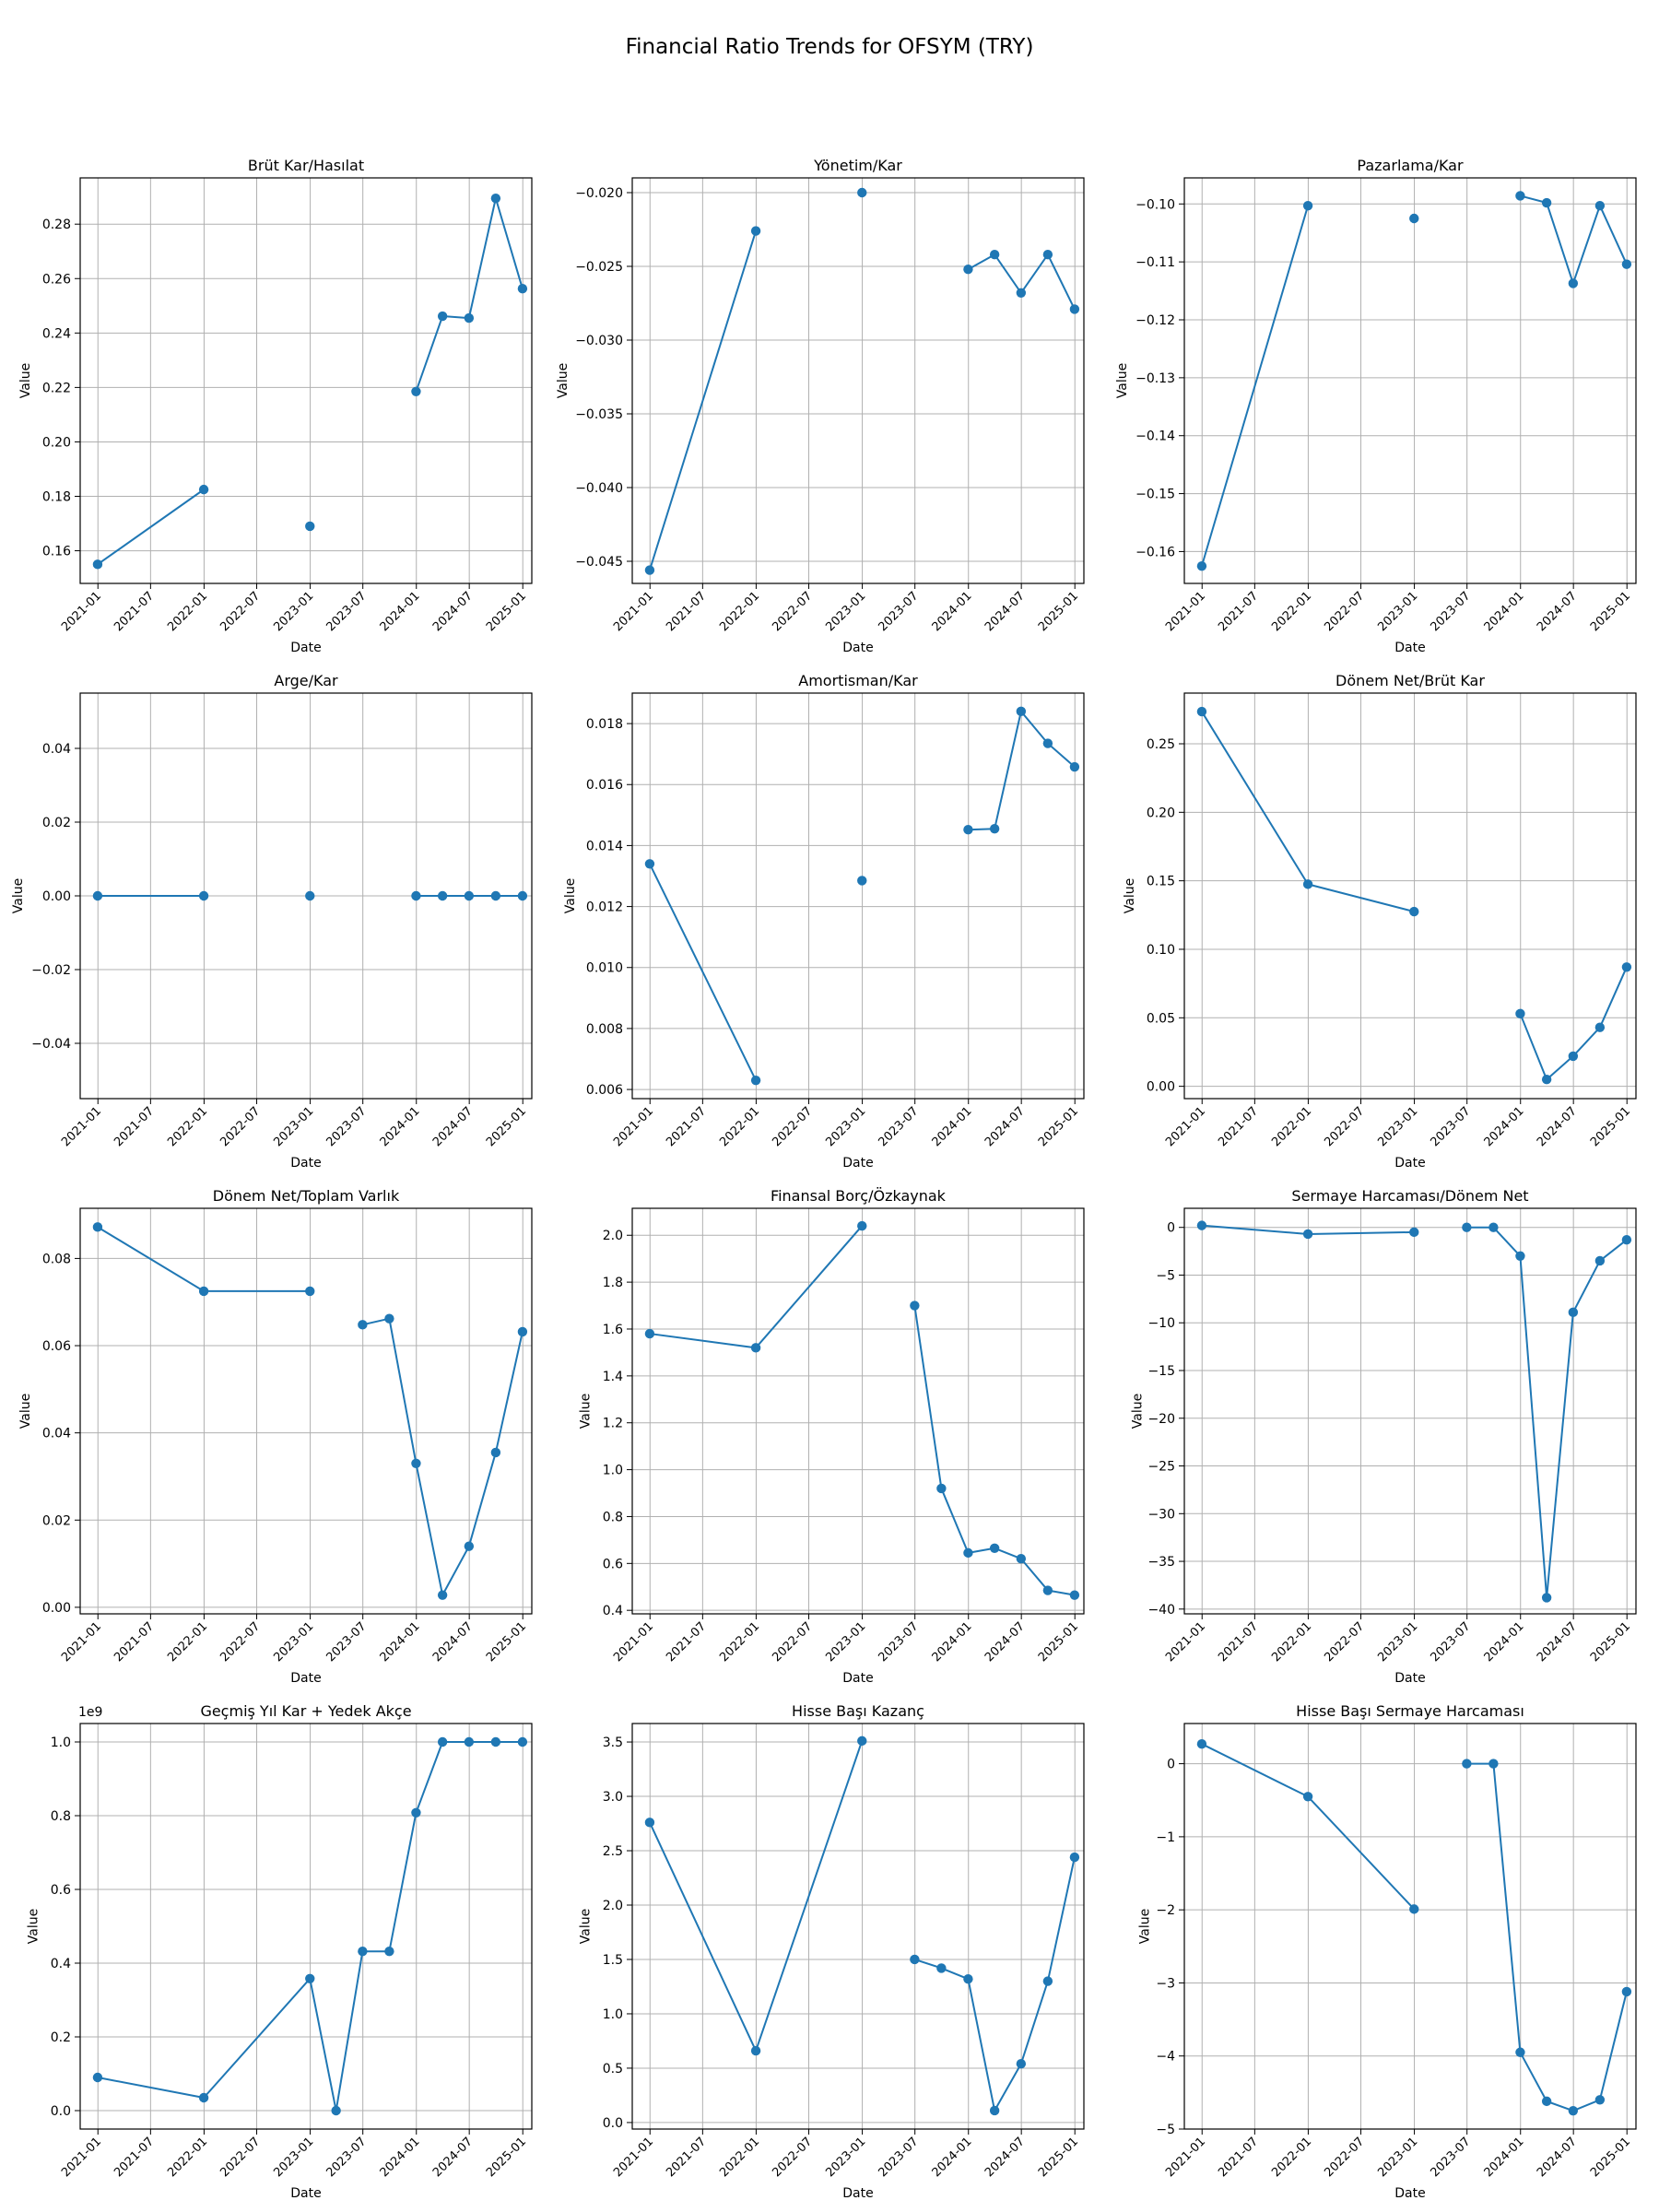  I want to click on y-tick-label: 0, so click(1171, 1765).